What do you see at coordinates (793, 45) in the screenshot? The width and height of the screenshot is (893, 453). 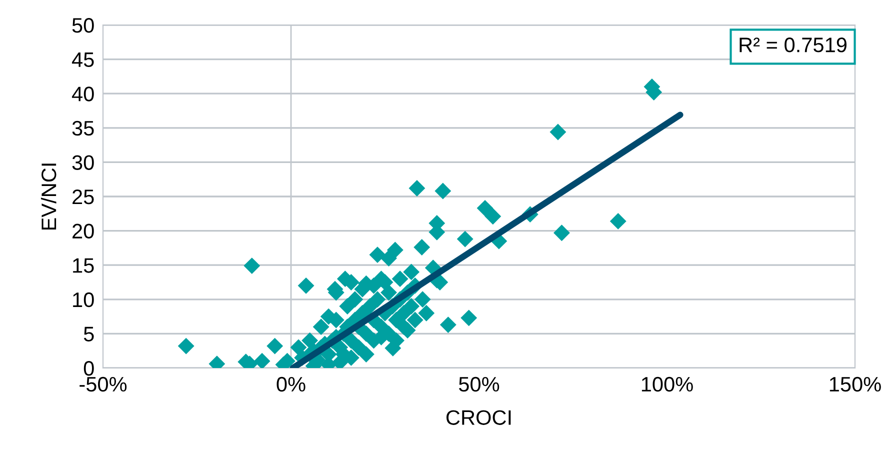 I see `annotation: R² = 0.7519` at bounding box center [793, 45].